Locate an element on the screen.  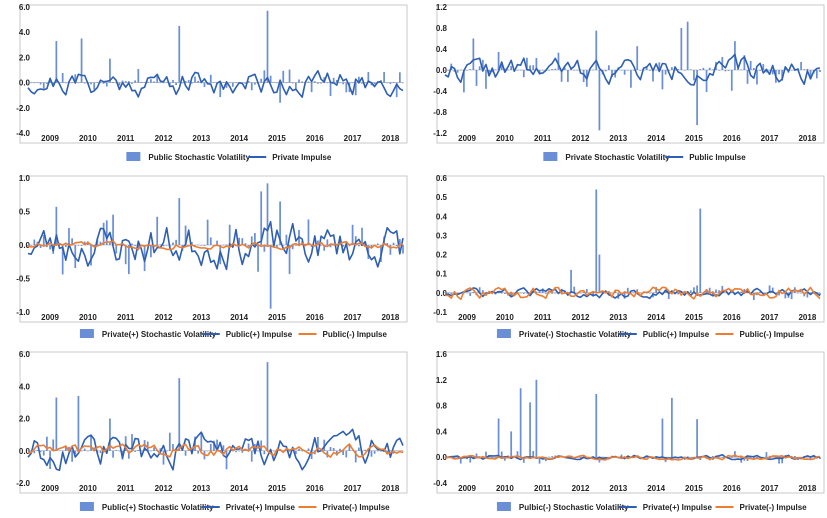
x-tick-label: 2017 is located at coordinates (353, 488).